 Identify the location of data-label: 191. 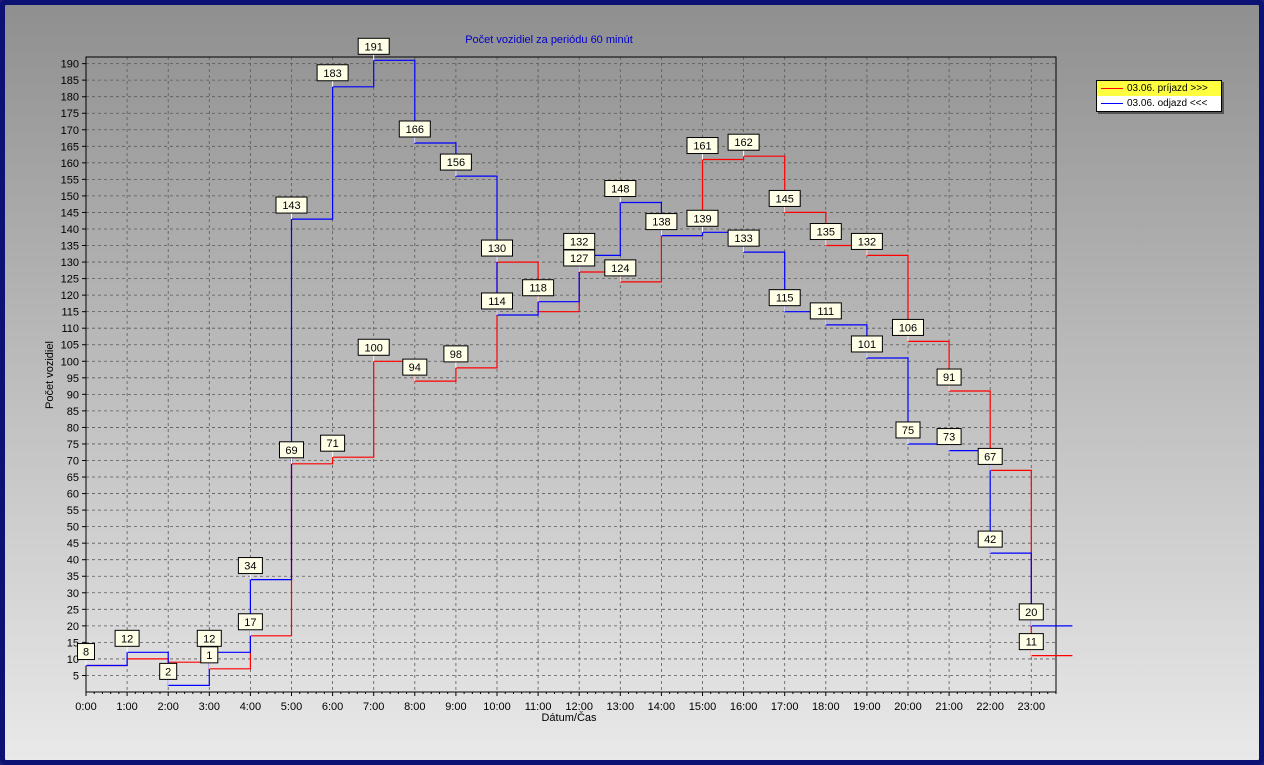
(373, 49).